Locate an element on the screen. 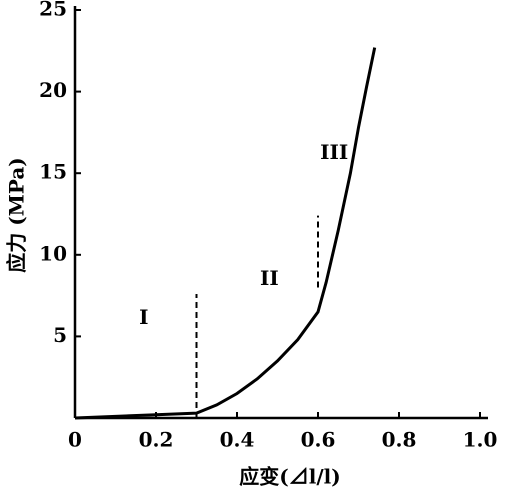  y-tick-label: 15 is located at coordinates (53, 172).